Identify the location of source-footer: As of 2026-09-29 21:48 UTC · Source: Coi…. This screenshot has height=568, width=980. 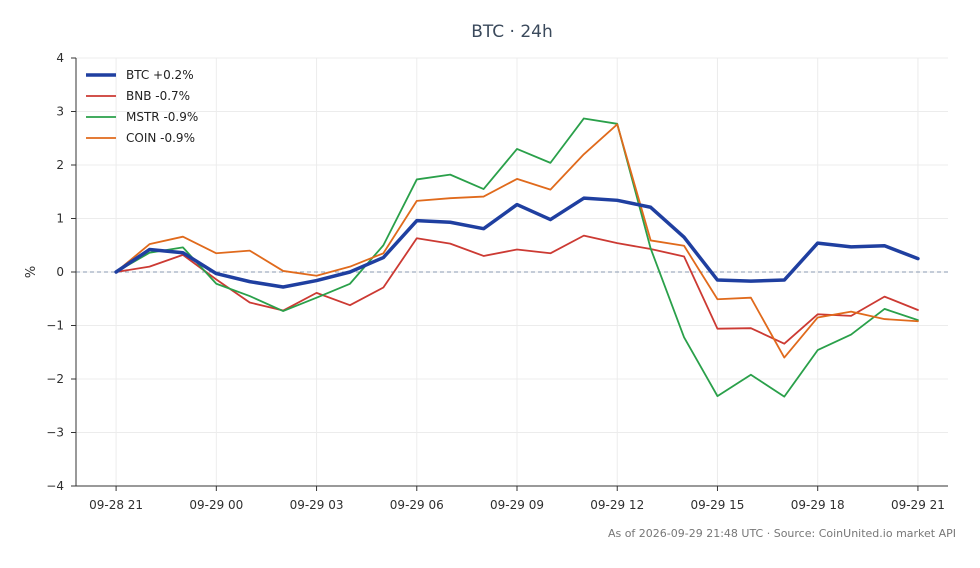
(782, 533).